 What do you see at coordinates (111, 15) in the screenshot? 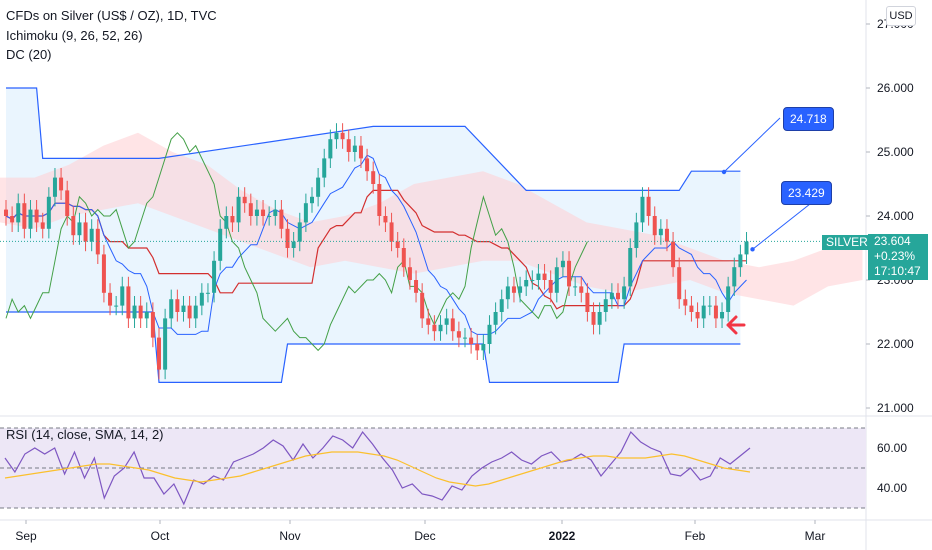
I see `chart-title-legend: CFDs on Silver (US$ / OZ), 1D, TVC` at bounding box center [111, 15].